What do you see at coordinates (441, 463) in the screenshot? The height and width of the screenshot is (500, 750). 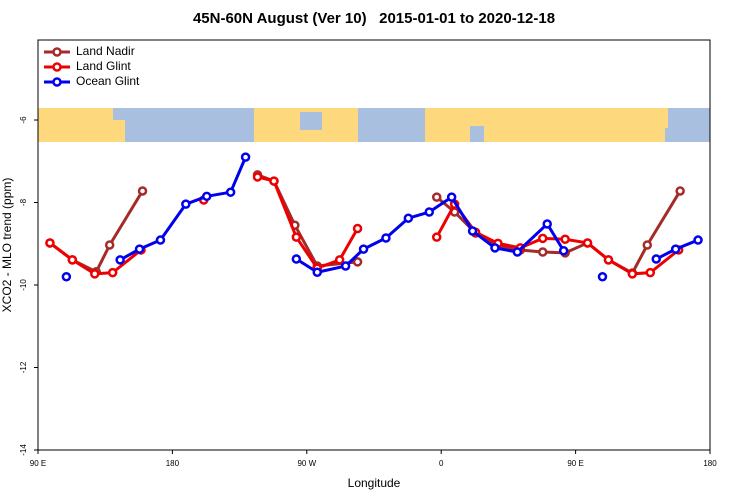 I see `x-tick-label: 0` at bounding box center [441, 463].